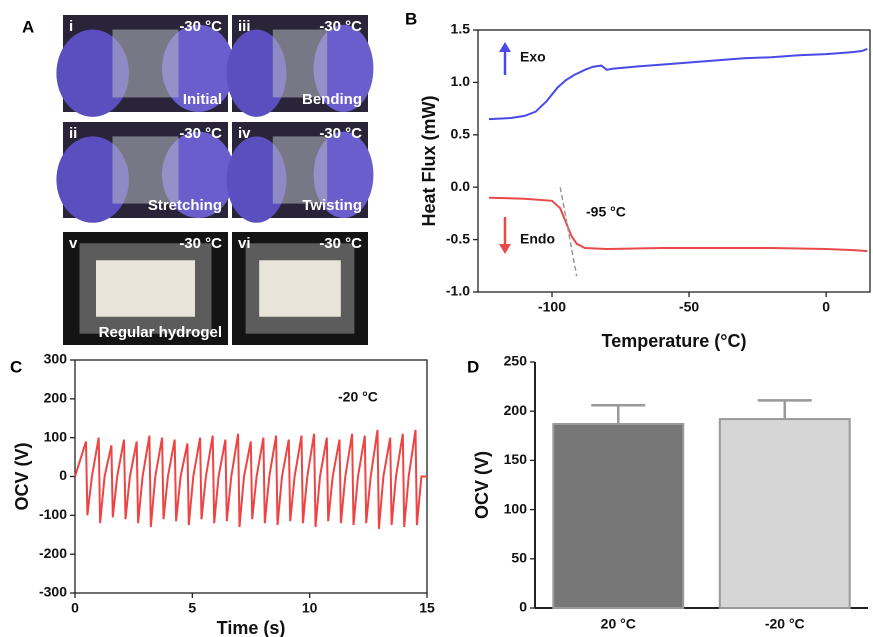 Image resolution: width=873 pixels, height=637 pixels. Describe the element at coordinates (192, 608) in the screenshot. I see `x-tick-label: 5` at that location.